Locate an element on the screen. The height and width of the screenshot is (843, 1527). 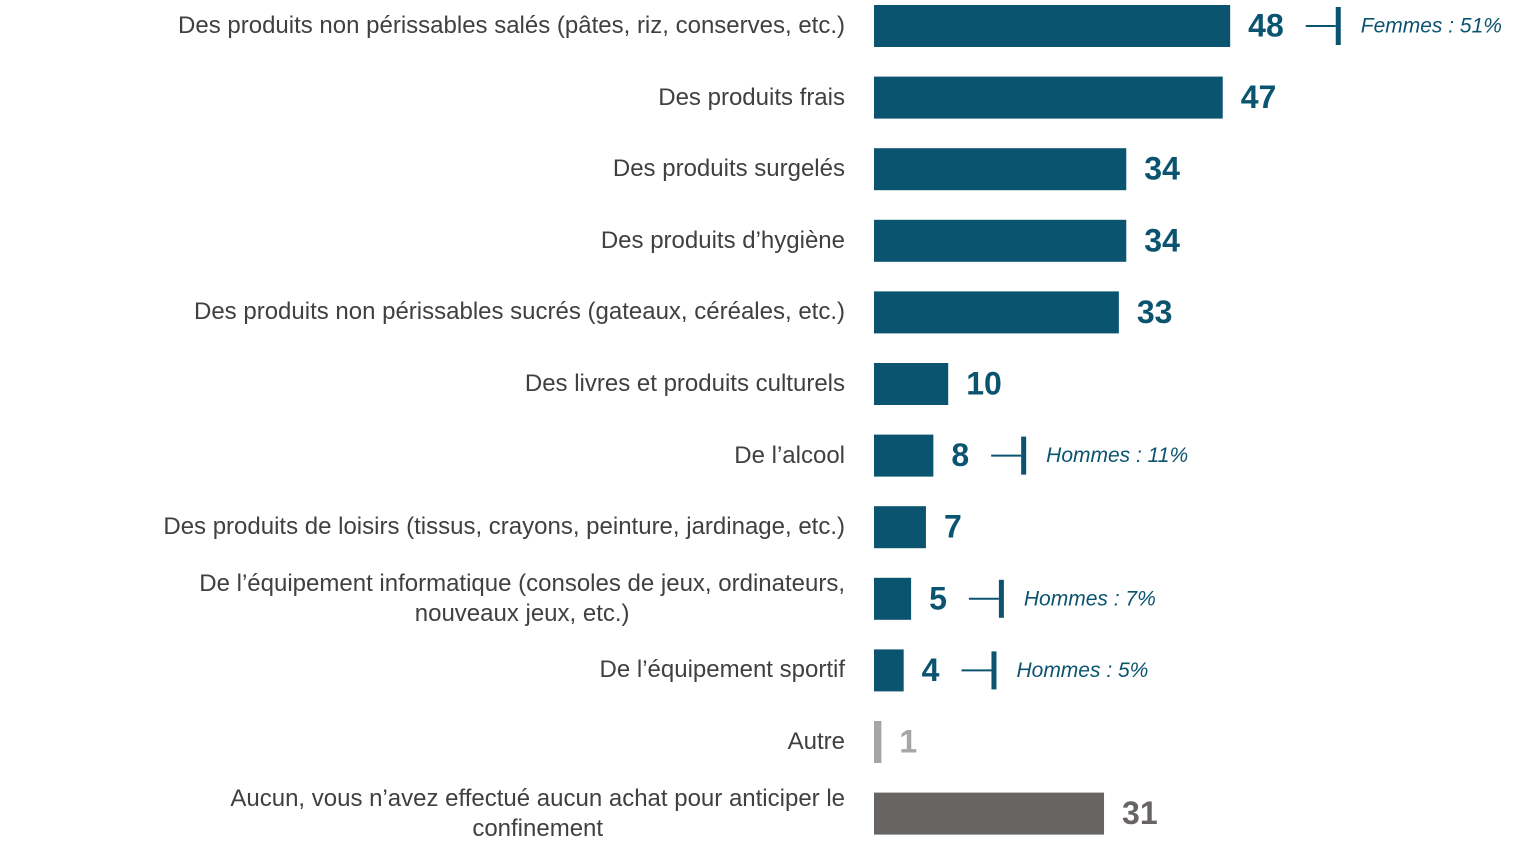
value-label: 5 is located at coordinates (938, 598).